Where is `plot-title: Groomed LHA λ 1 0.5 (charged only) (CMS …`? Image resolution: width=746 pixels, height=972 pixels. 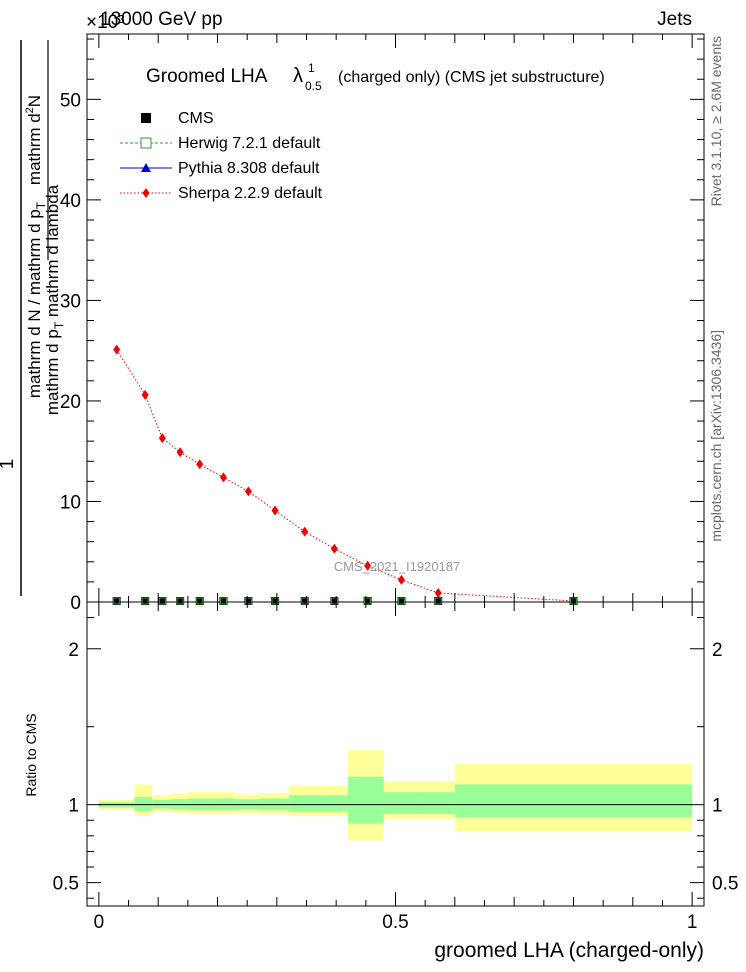
plot-title: Groomed LHA λ 1 0.5 (charged only) (CMS … is located at coordinates (375, 77).